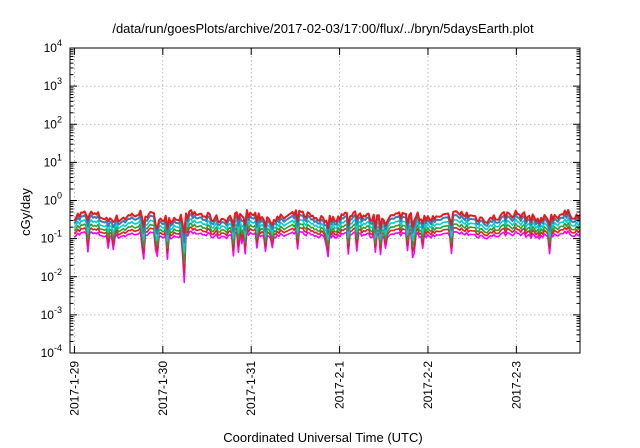 This screenshot has height=448, width=640. What do you see at coordinates (428, 385) in the screenshot?
I see `x-tick-label: 2017-2-2` at bounding box center [428, 385].